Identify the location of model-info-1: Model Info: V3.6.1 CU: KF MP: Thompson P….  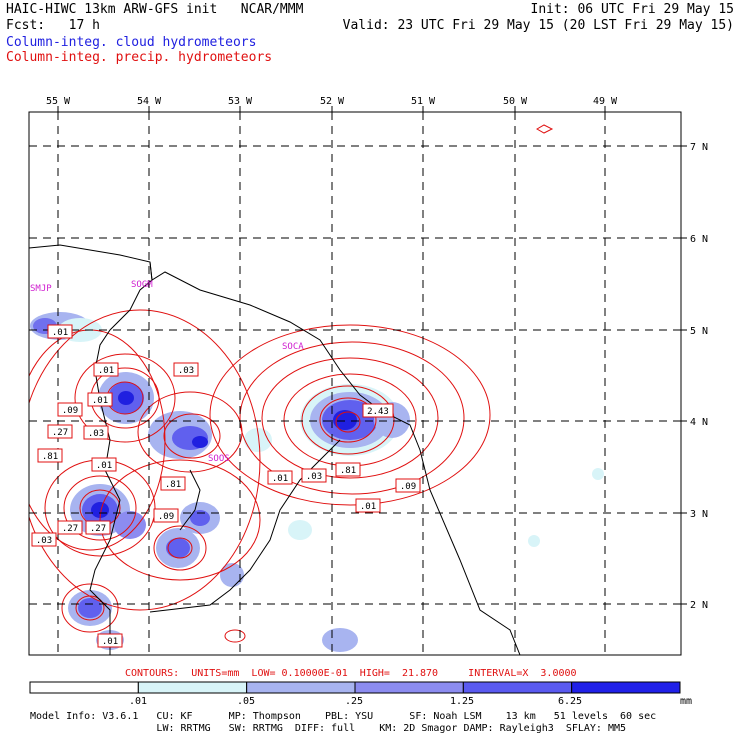
(343, 716).